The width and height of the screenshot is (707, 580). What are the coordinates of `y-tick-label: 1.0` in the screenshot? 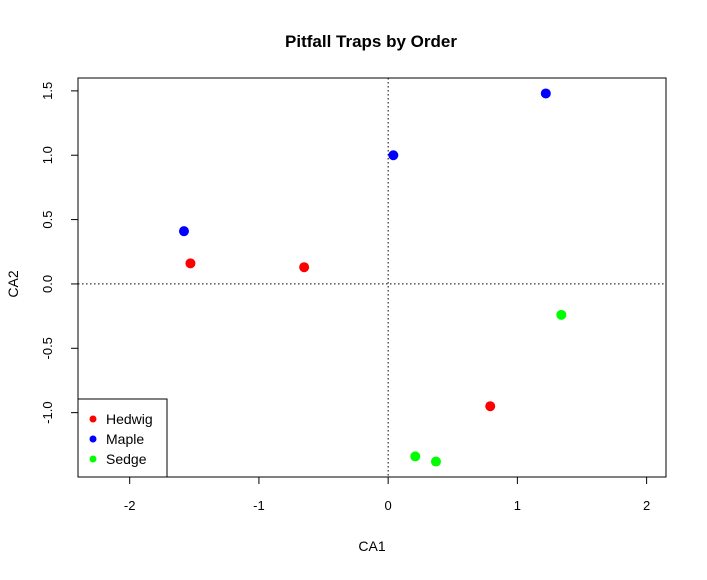 It's located at (47, 155).